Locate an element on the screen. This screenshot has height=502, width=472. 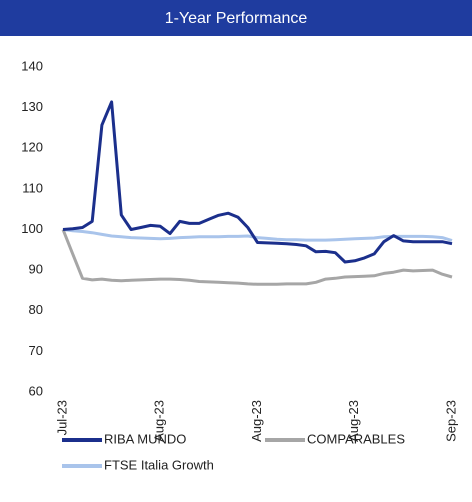
y-tick-label: 100 is located at coordinates (32, 228).